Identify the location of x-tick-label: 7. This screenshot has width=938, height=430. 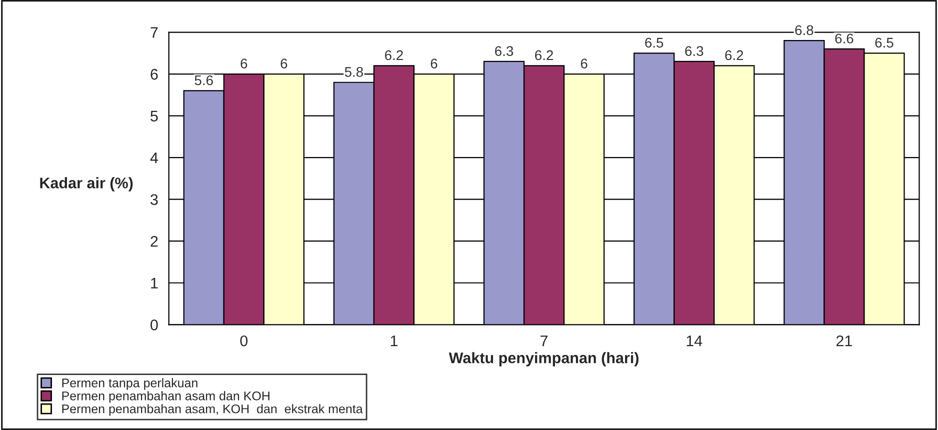
(544, 341).